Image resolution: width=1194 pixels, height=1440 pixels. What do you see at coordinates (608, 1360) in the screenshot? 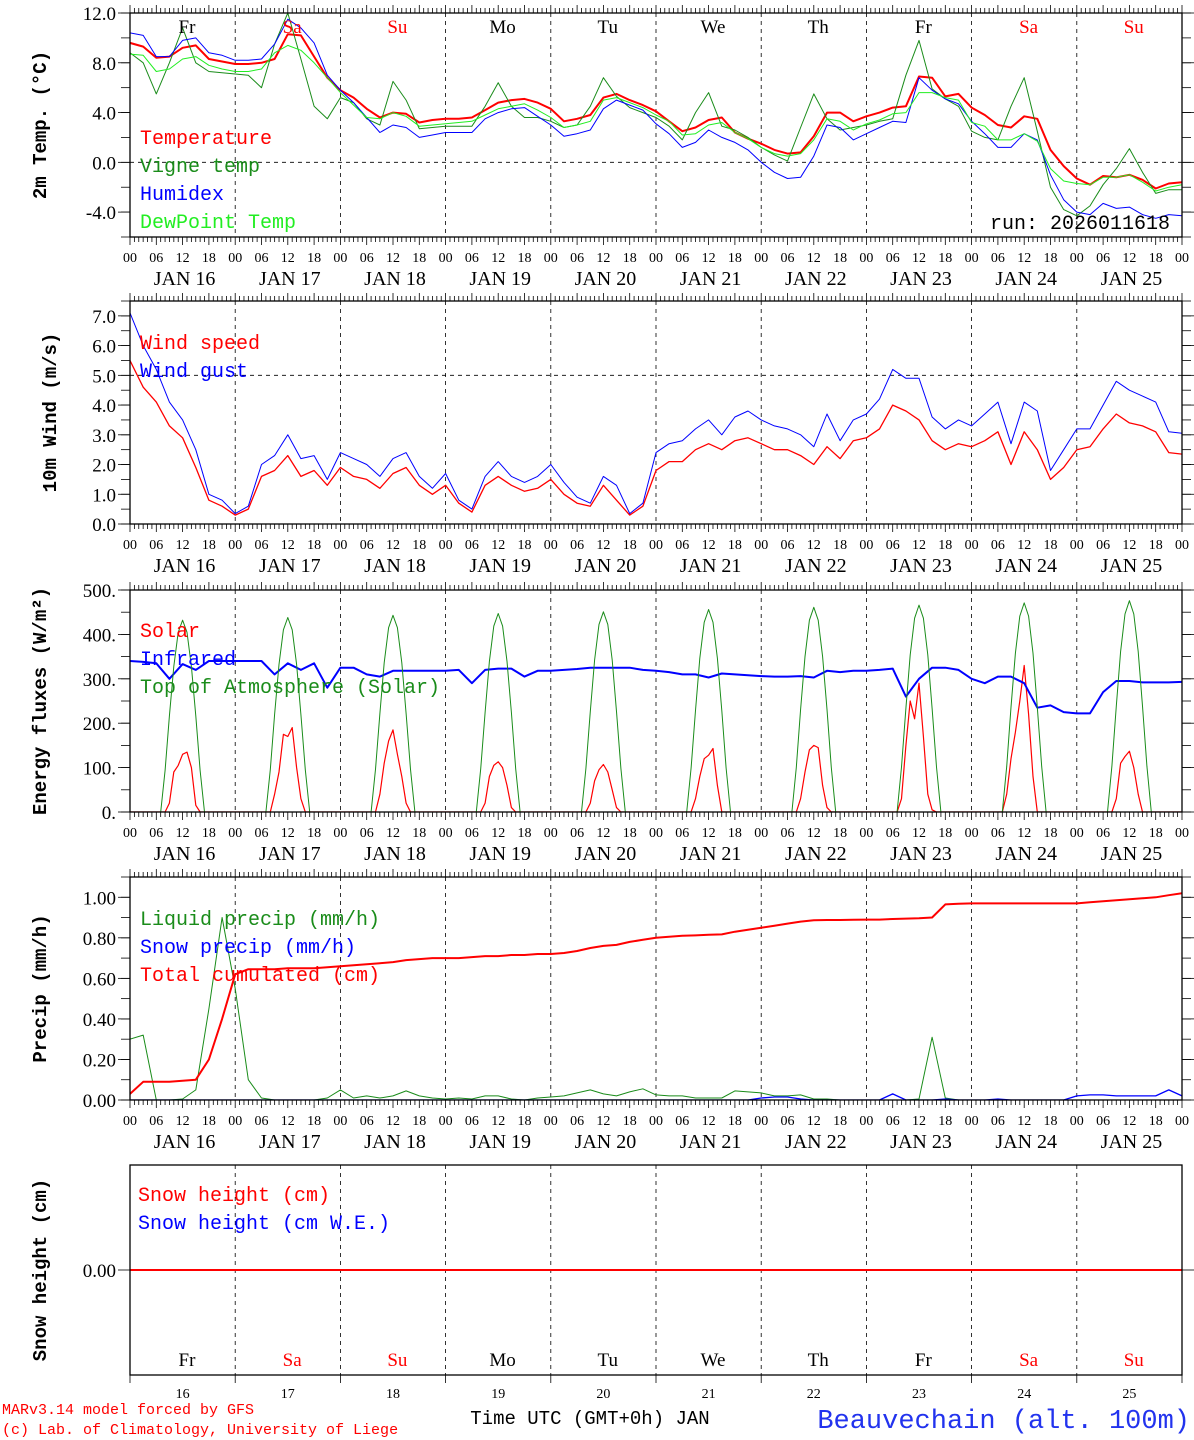
I see `weekday-label: Tu` at bounding box center [608, 1360].